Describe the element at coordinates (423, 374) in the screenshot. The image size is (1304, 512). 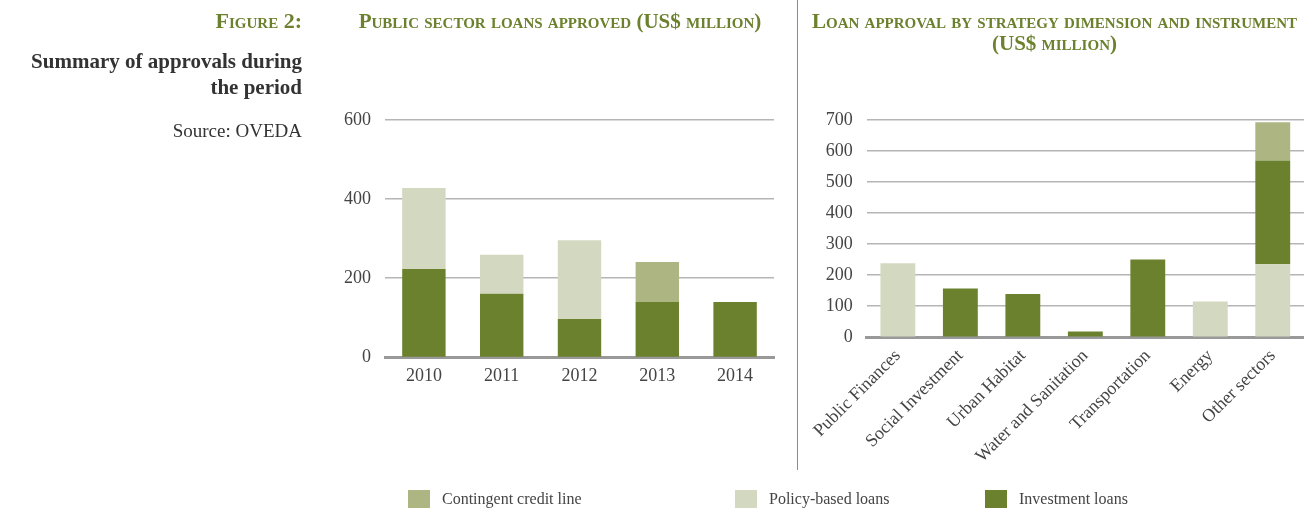
I see `x-tick-label: 2010` at that location.